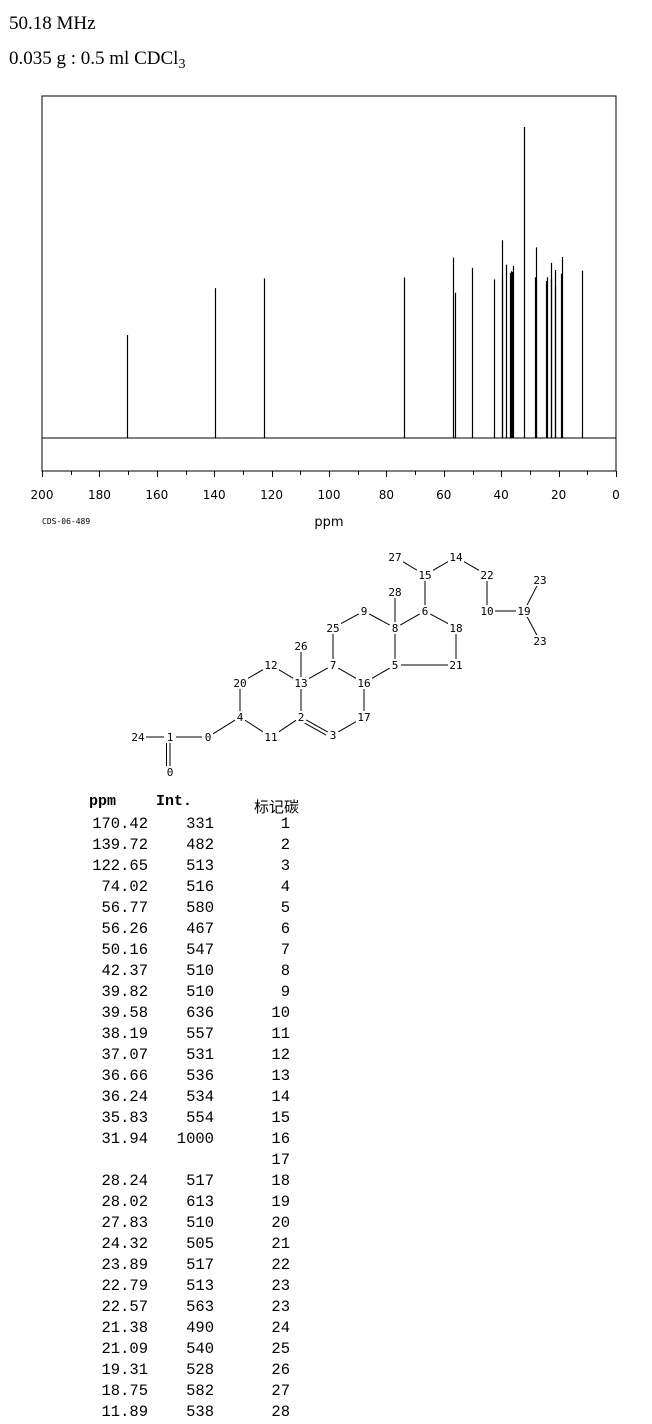  Describe the element at coordinates (326, 1350) in the screenshot. I see `table-row: 21.09 540 25` at that location.